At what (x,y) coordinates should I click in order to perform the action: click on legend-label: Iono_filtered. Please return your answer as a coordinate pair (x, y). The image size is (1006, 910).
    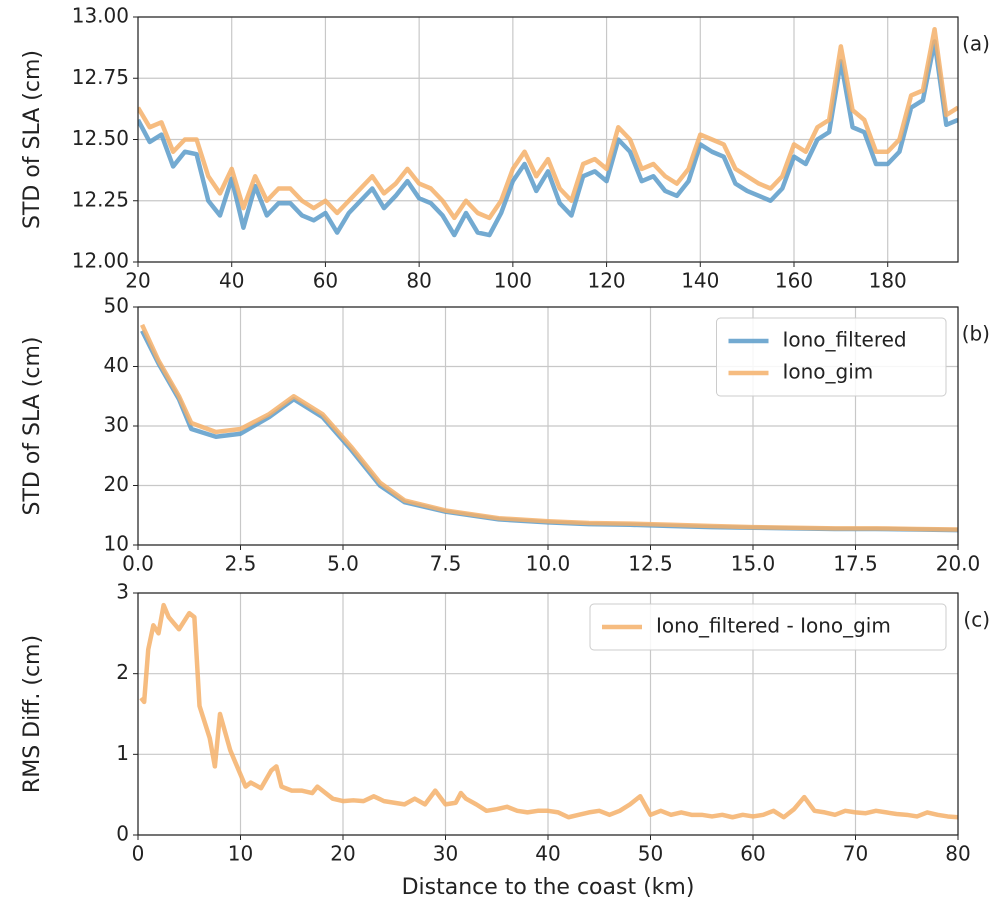
    Looking at the image, I should click on (845, 340).